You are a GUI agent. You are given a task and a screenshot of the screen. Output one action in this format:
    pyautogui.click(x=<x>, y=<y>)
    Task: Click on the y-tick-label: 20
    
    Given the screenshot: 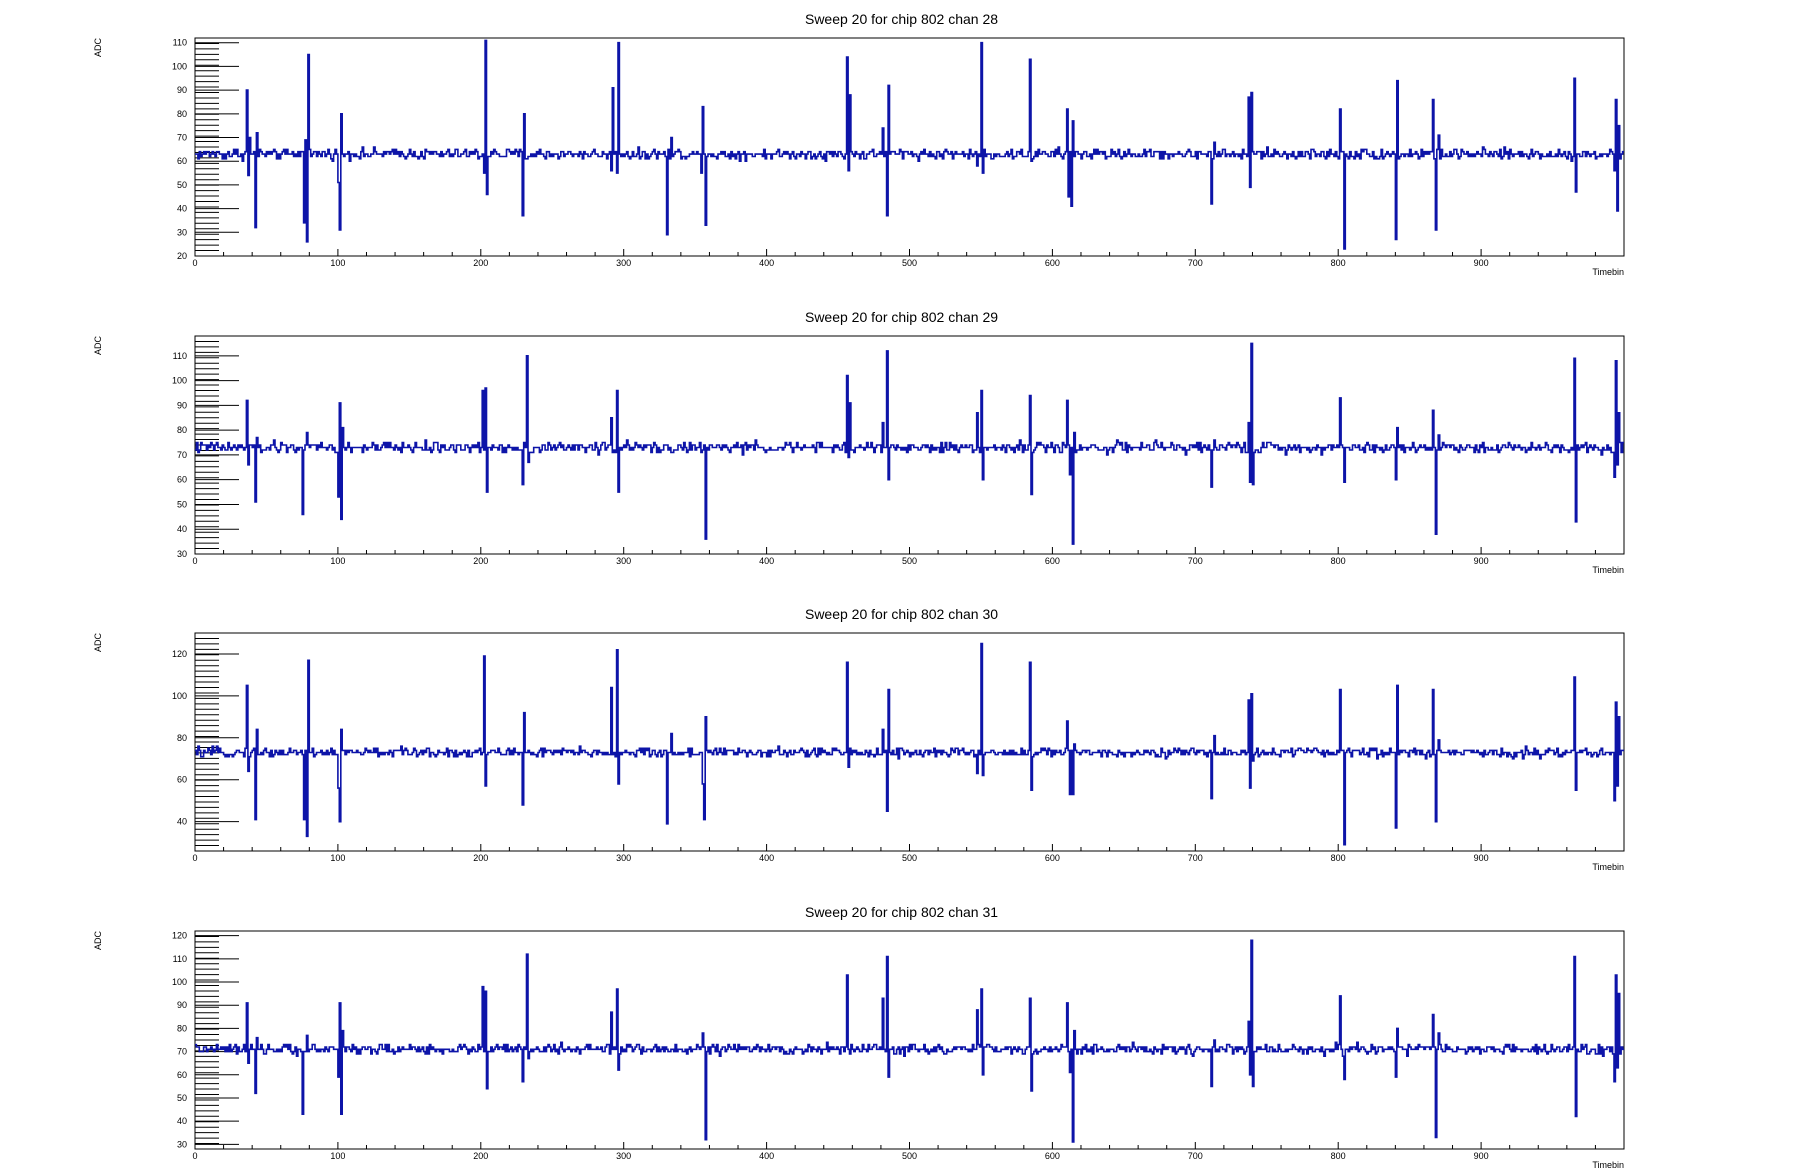 What is the action you would take?
    pyautogui.click(x=182, y=256)
    